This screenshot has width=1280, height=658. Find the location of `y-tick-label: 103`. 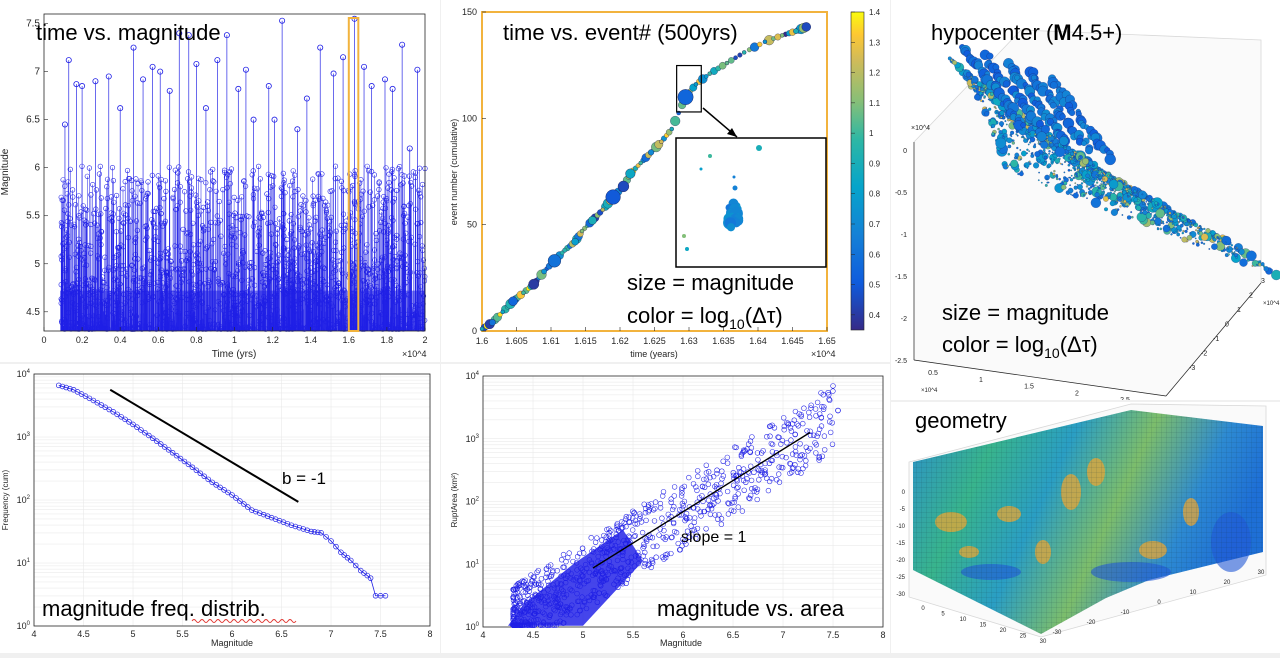

y-tick-label: 103 is located at coordinates (473, 439).